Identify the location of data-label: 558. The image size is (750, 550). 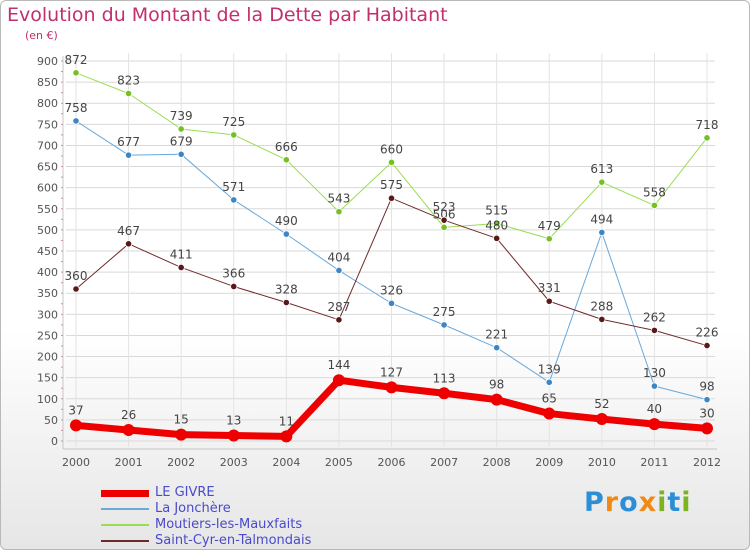
(654, 192).